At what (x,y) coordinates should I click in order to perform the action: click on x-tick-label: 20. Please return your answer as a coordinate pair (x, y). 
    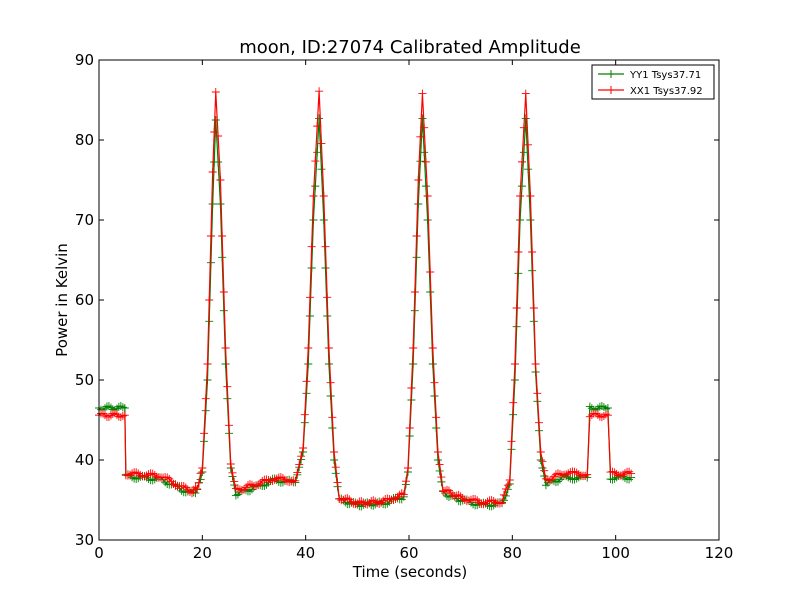
    Looking at the image, I should click on (202, 553).